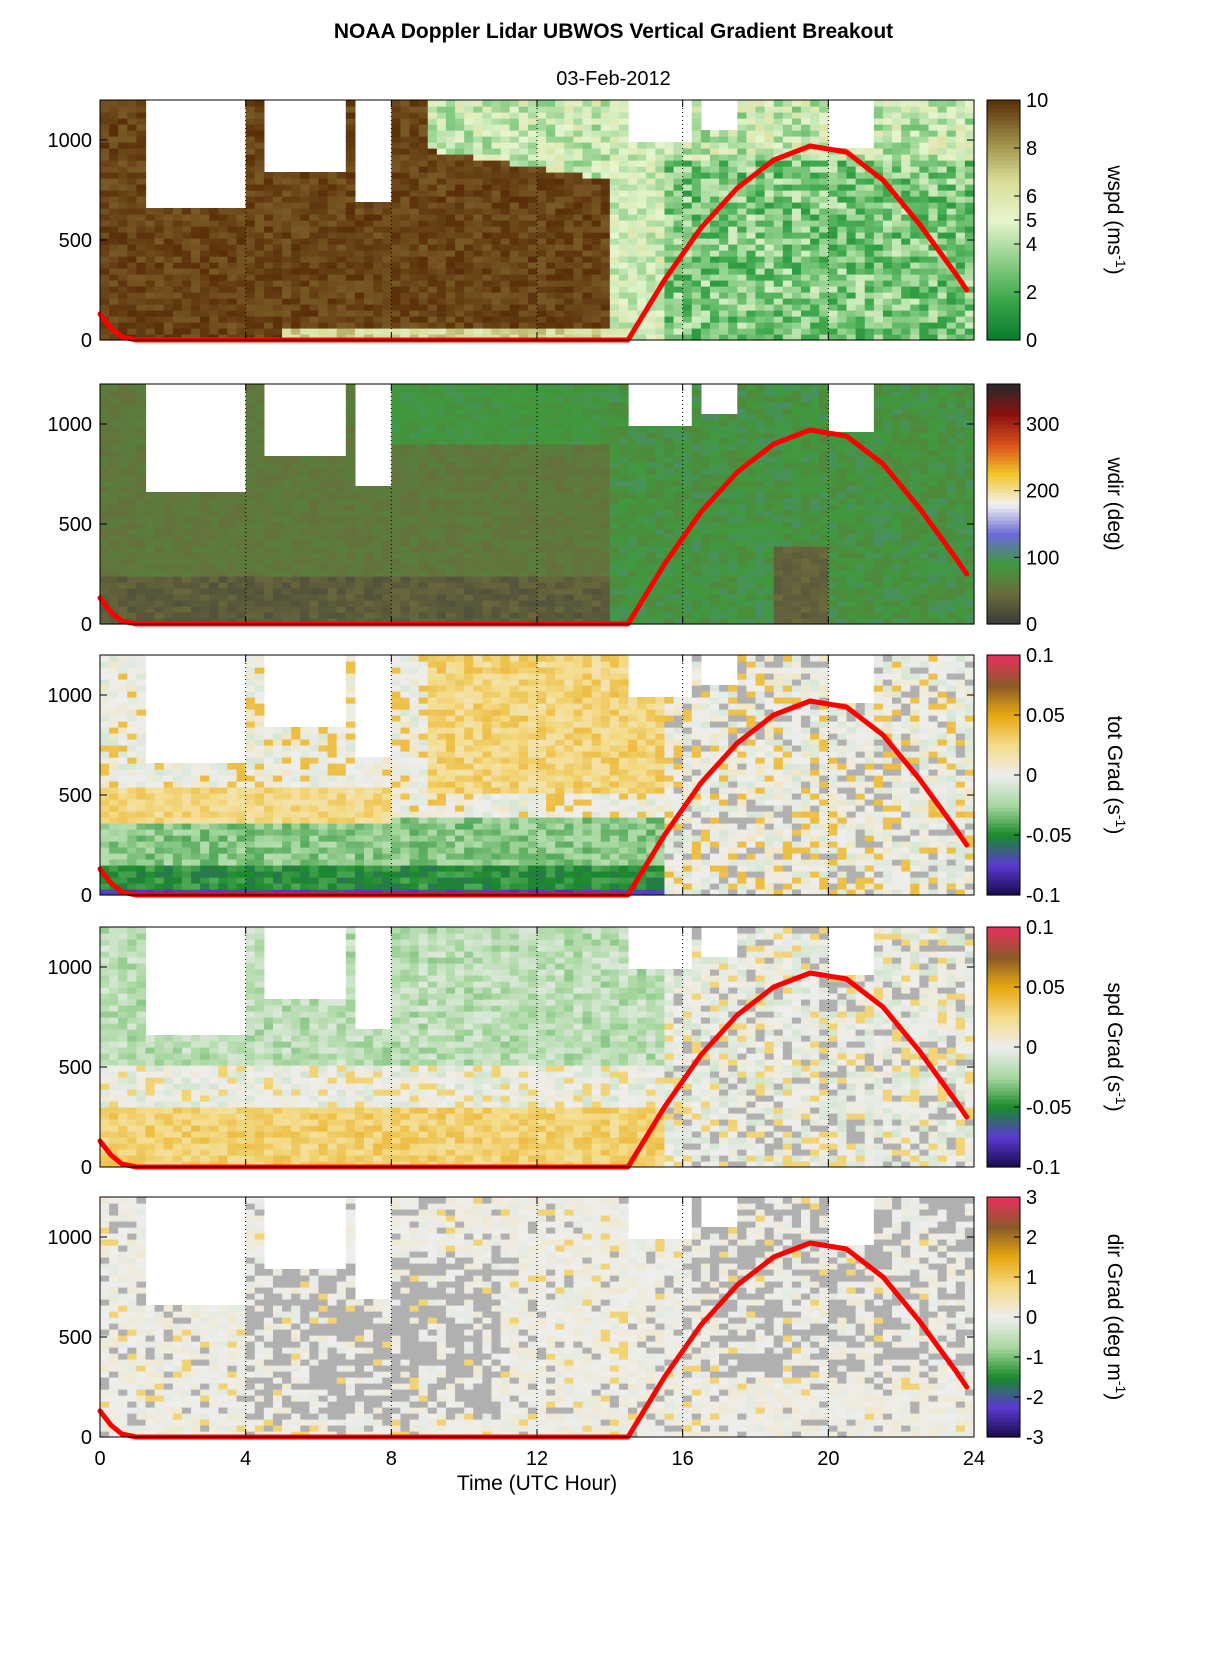  Describe the element at coordinates (1031, 197) in the screenshot. I see `colorbar-tick-label: 6` at that location.